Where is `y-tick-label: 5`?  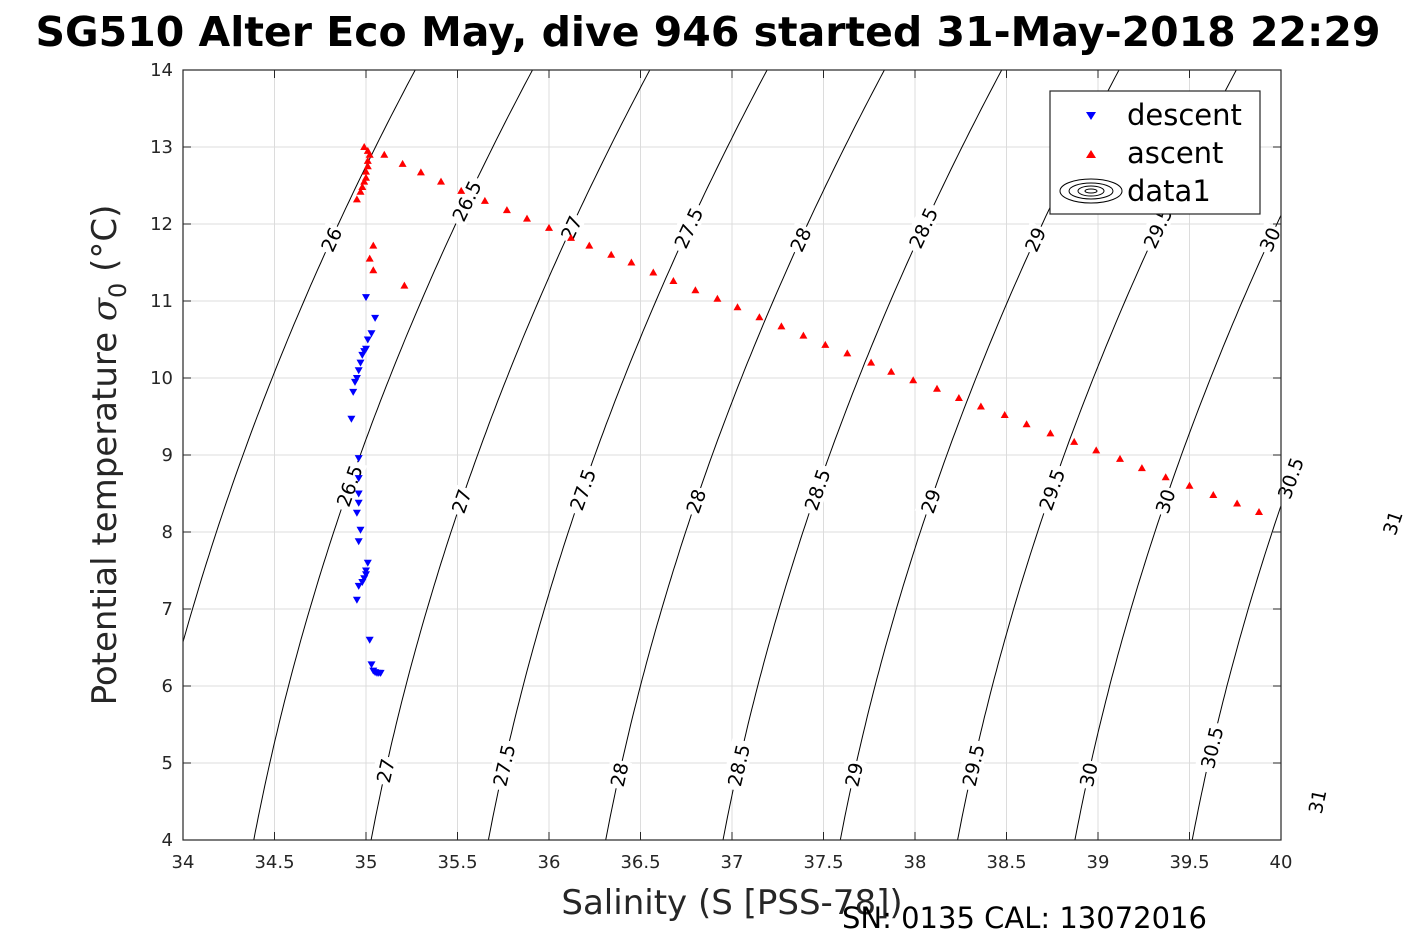 y-tick-label: 5 is located at coordinates (167, 763).